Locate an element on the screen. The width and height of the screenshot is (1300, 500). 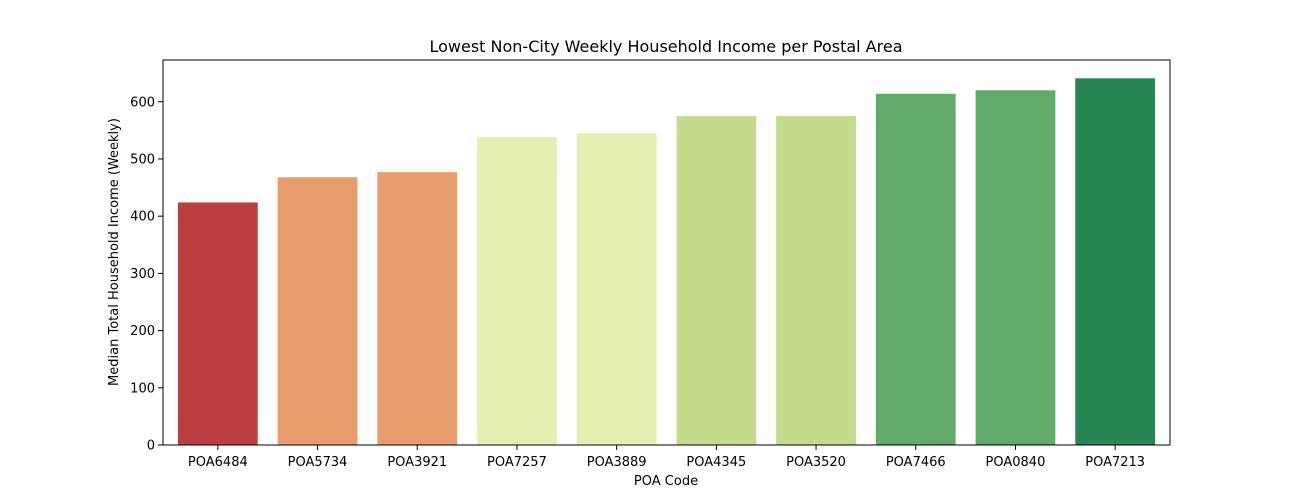
x-tick-label: POA4345 is located at coordinates (716, 462).